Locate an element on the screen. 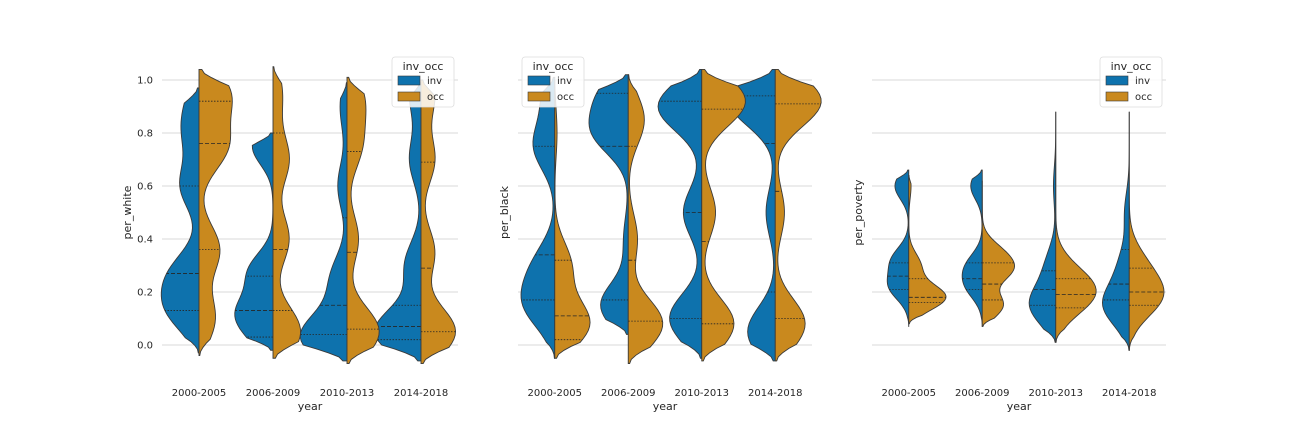 This screenshot has width=1296, height=432. y-tick-label: 0.0 is located at coordinates (145, 346).